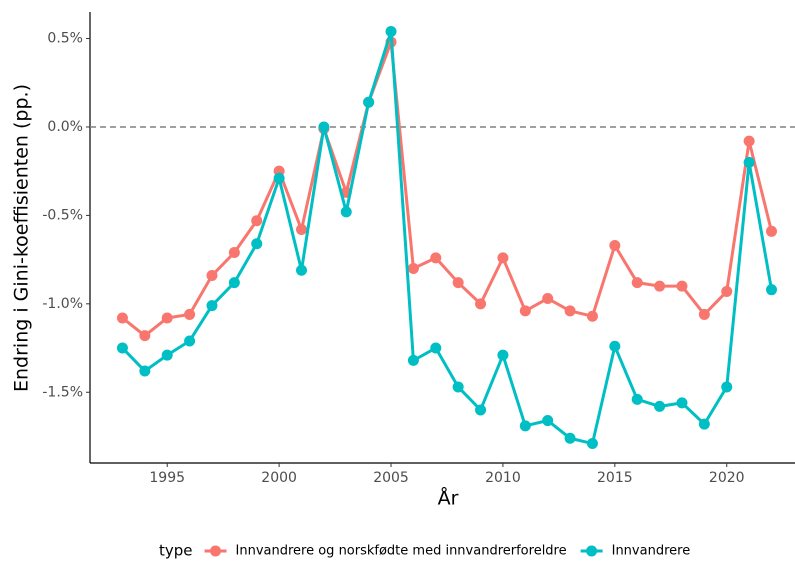  I want to click on y-axis-label: Endring i Gini-koeffisienten (pp.), so click(22, 238).